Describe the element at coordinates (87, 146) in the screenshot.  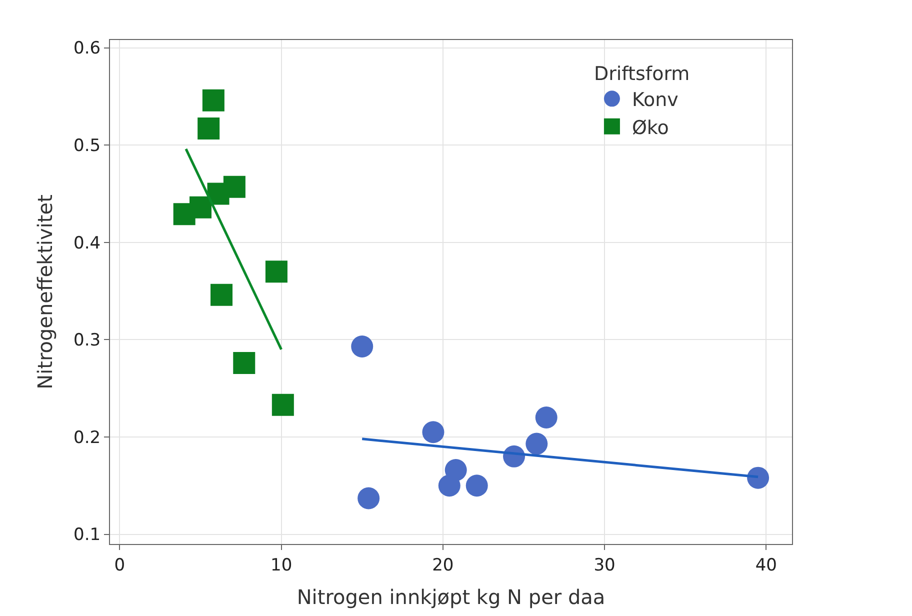
I see `y-tick-label: 0.5` at that location.